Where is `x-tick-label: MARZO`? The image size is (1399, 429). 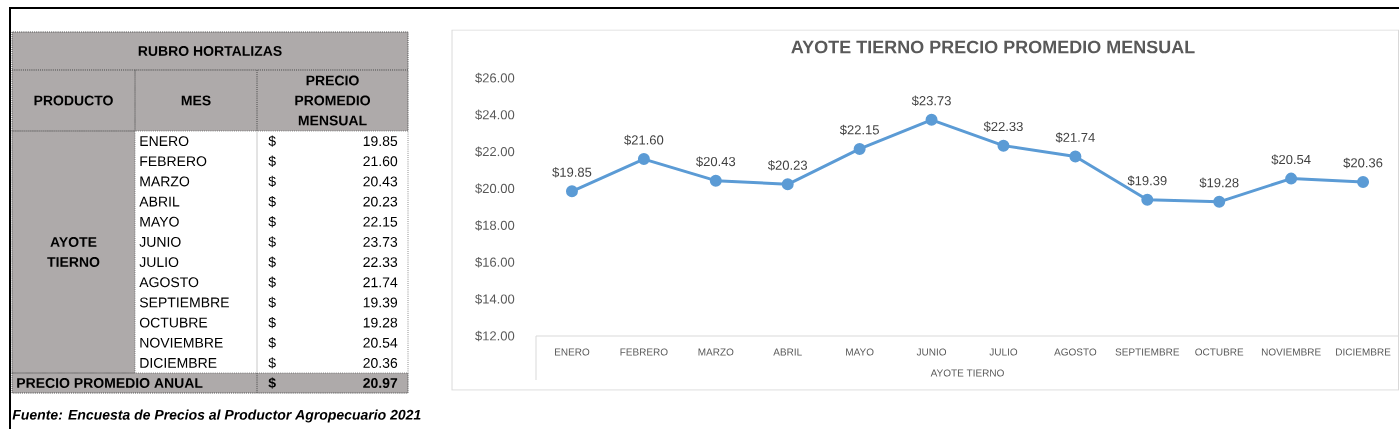 x-tick-label: MARZO is located at coordinates (716, 352).